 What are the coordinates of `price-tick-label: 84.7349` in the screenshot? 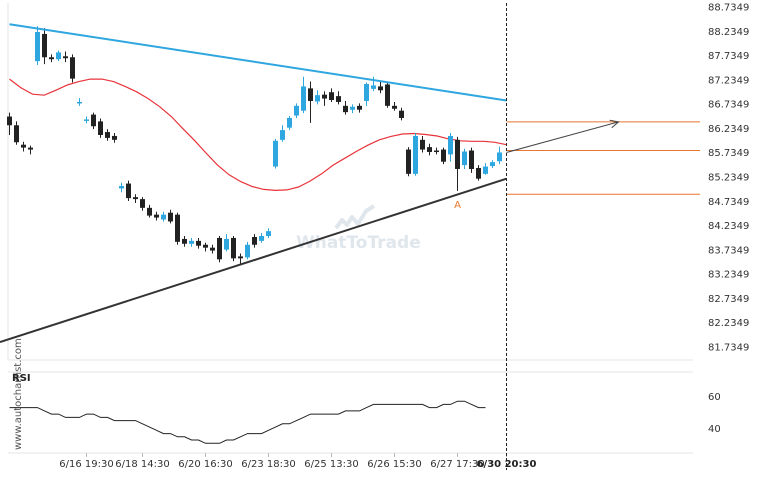 It's located at (728, 202).